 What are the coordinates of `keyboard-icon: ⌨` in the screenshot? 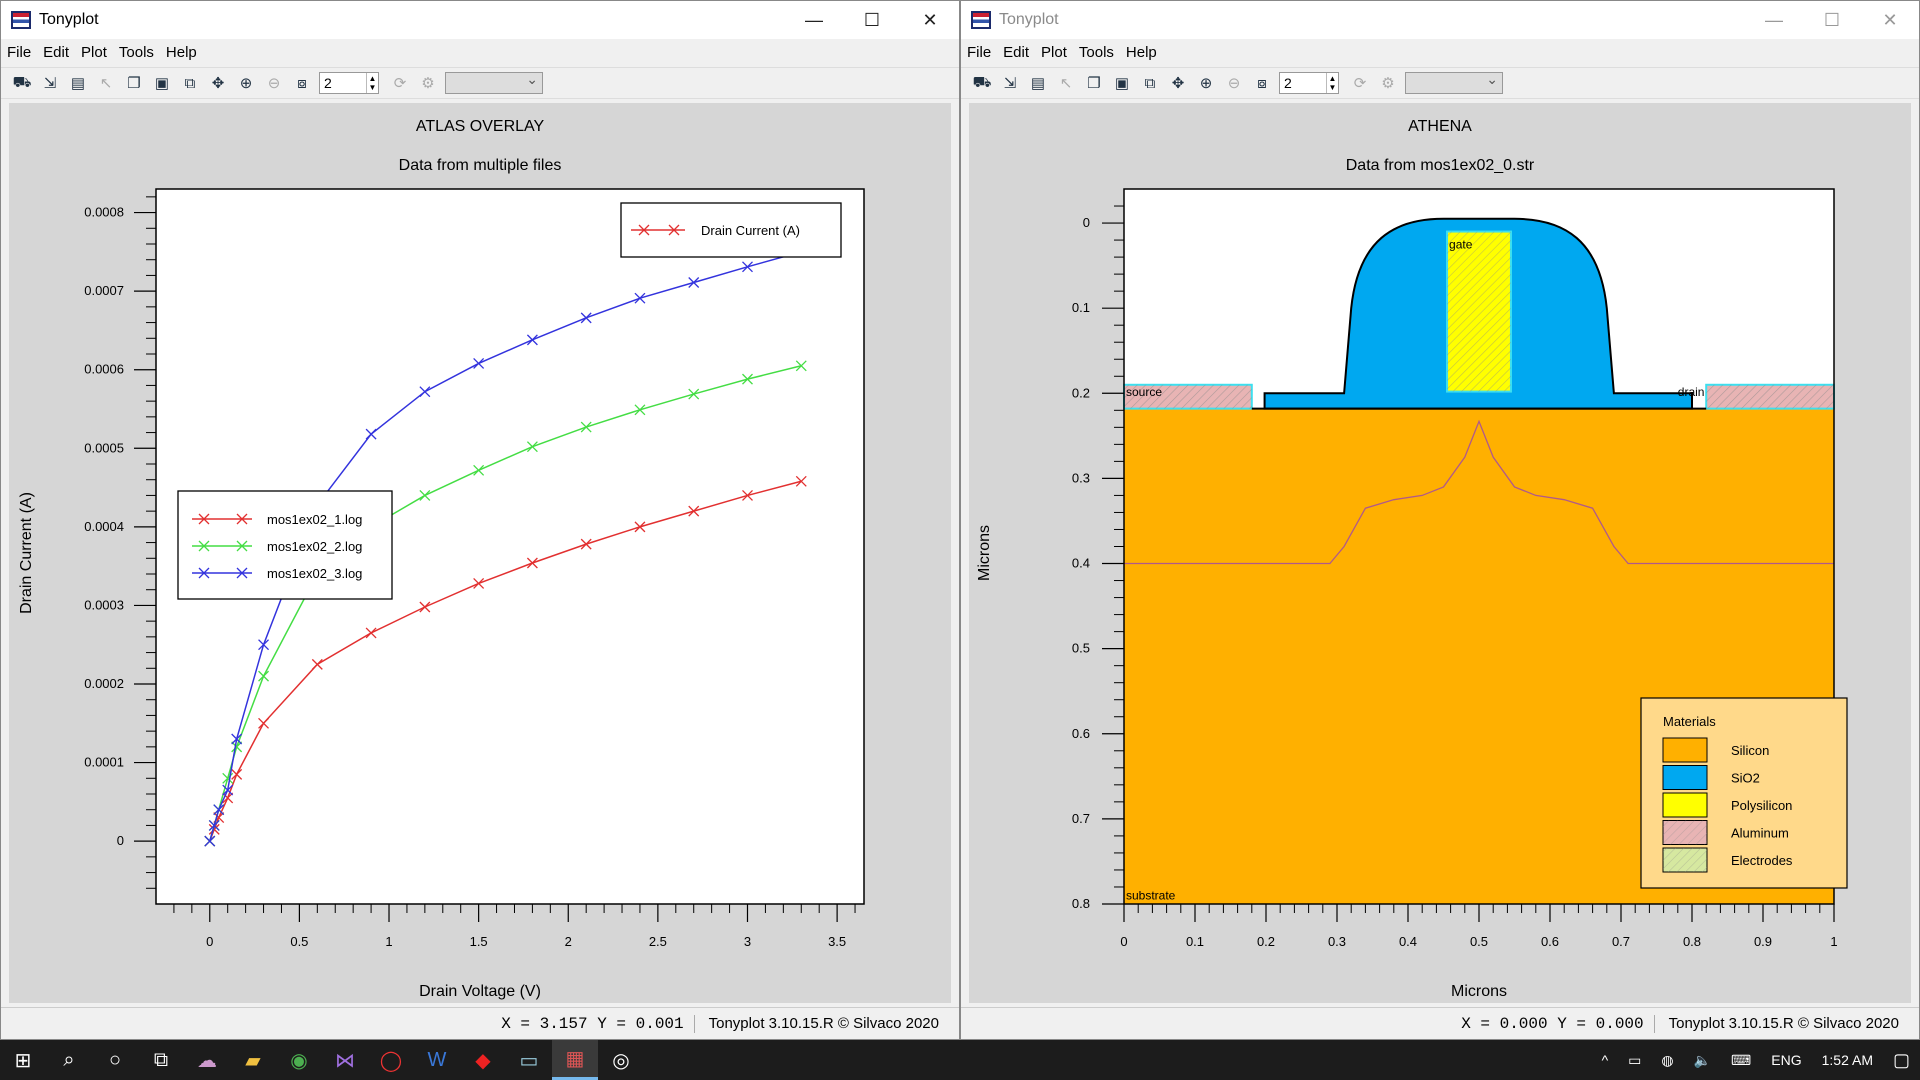 It's located at (1741, 1059).